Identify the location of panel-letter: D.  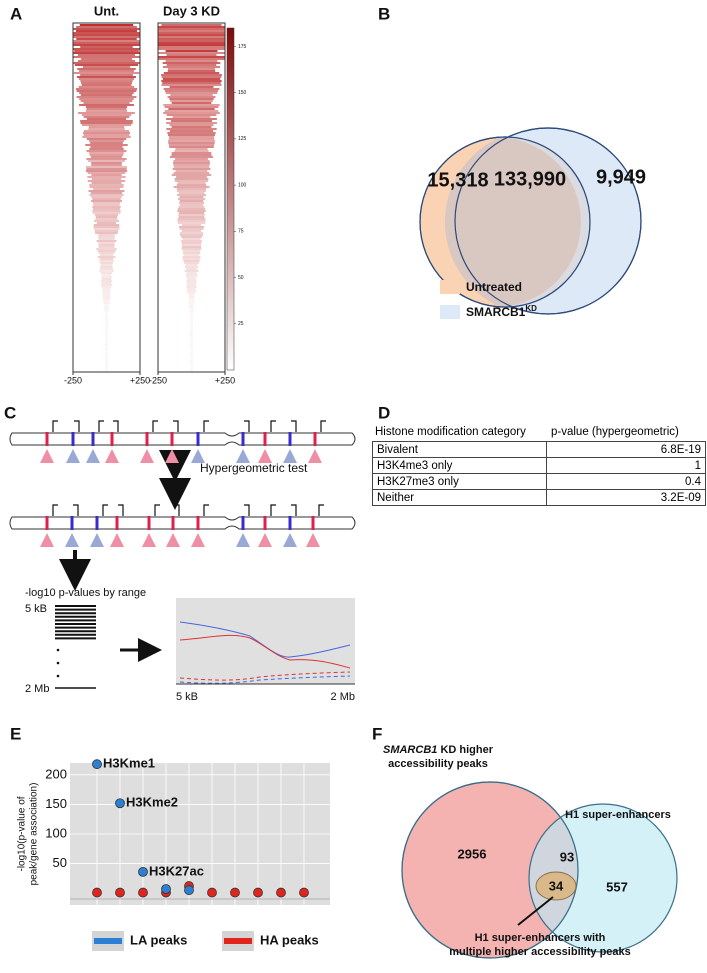
(384, 412).